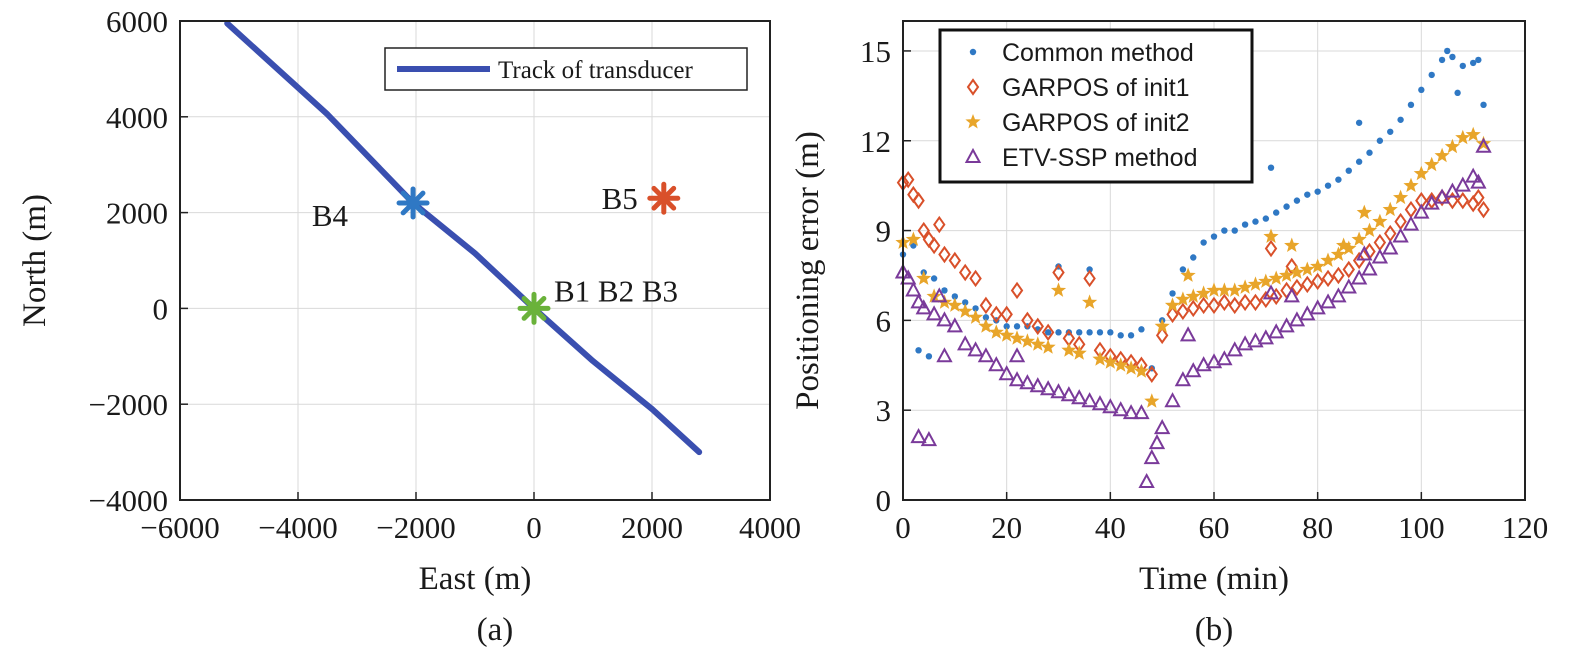 This screenshot has width=1575, height=657. I want to click on panel-a-x-tick-label: −6000, so click(179, 527).